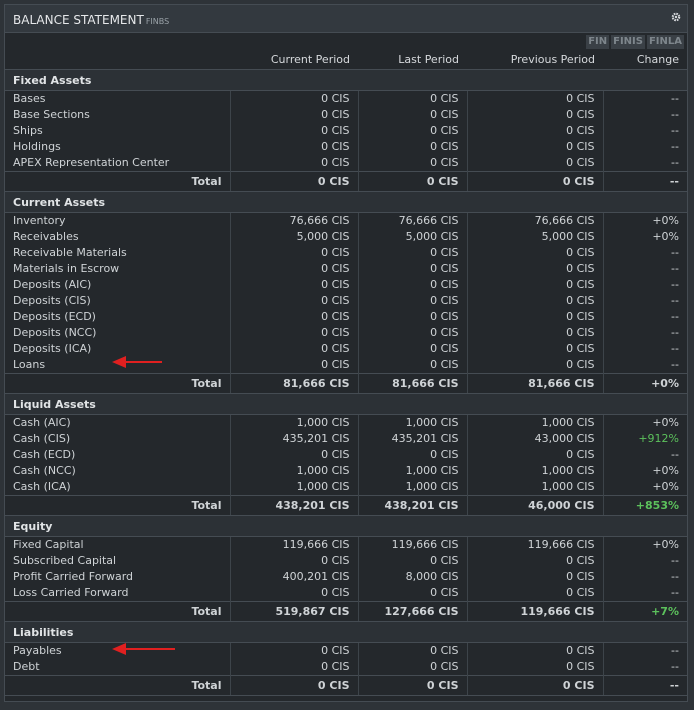  What do you see at coordinates (346, 202) in the screenshot?
I see `section-header-row: Current Assets` at bounding box center [346, 202].